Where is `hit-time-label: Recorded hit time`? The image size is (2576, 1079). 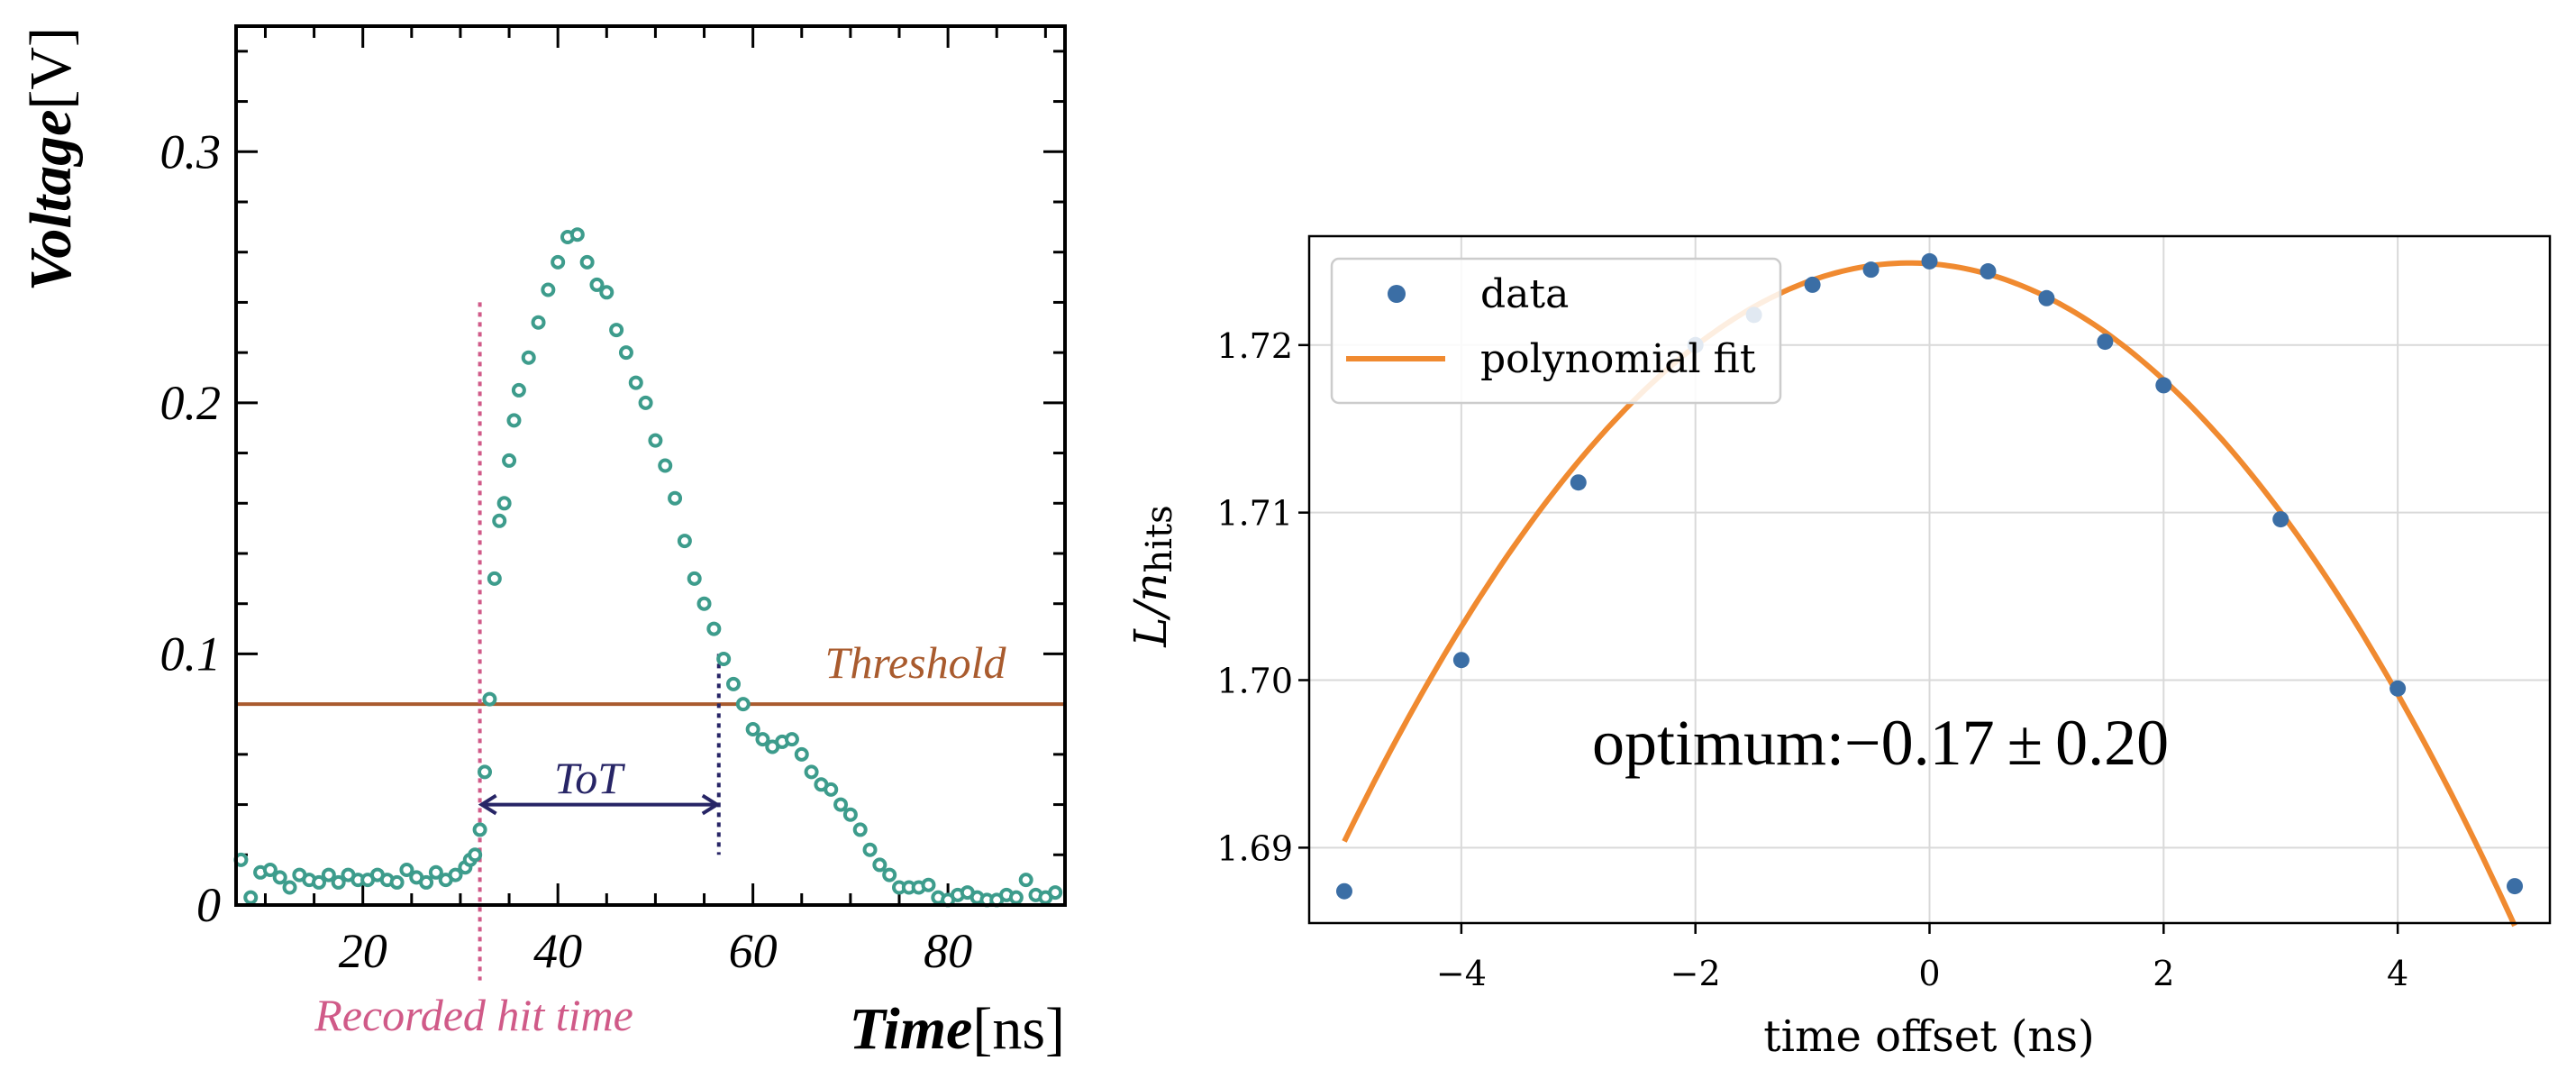
hit-time-label: Recorded hit time is located at coordinates (473, 1015).